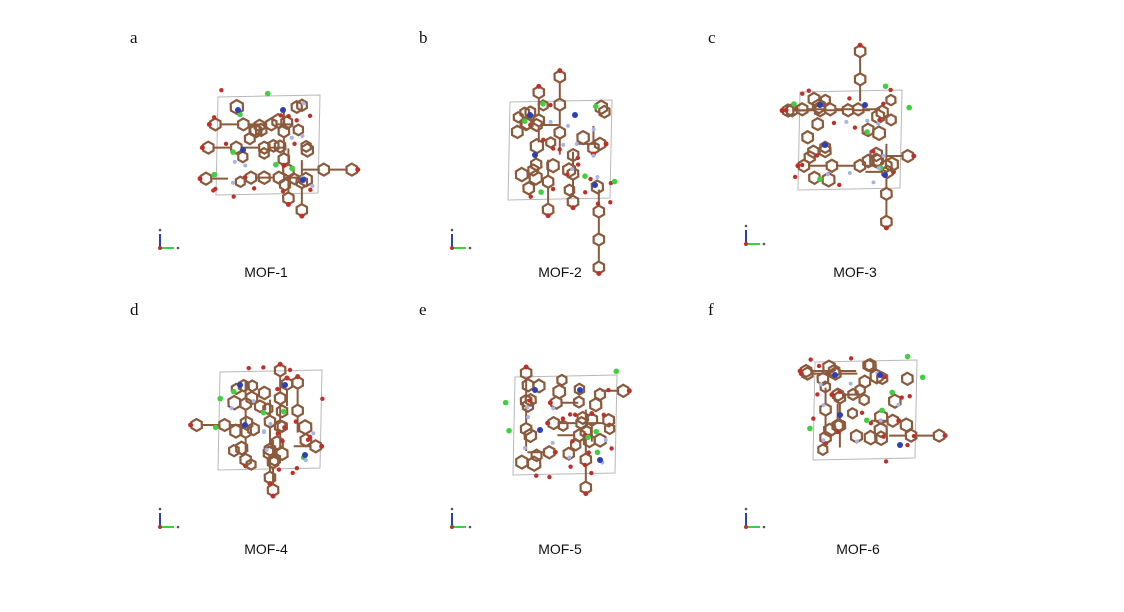 The image size is (1124, 612). I want to click on axis-b-tip, so click(470, 527).